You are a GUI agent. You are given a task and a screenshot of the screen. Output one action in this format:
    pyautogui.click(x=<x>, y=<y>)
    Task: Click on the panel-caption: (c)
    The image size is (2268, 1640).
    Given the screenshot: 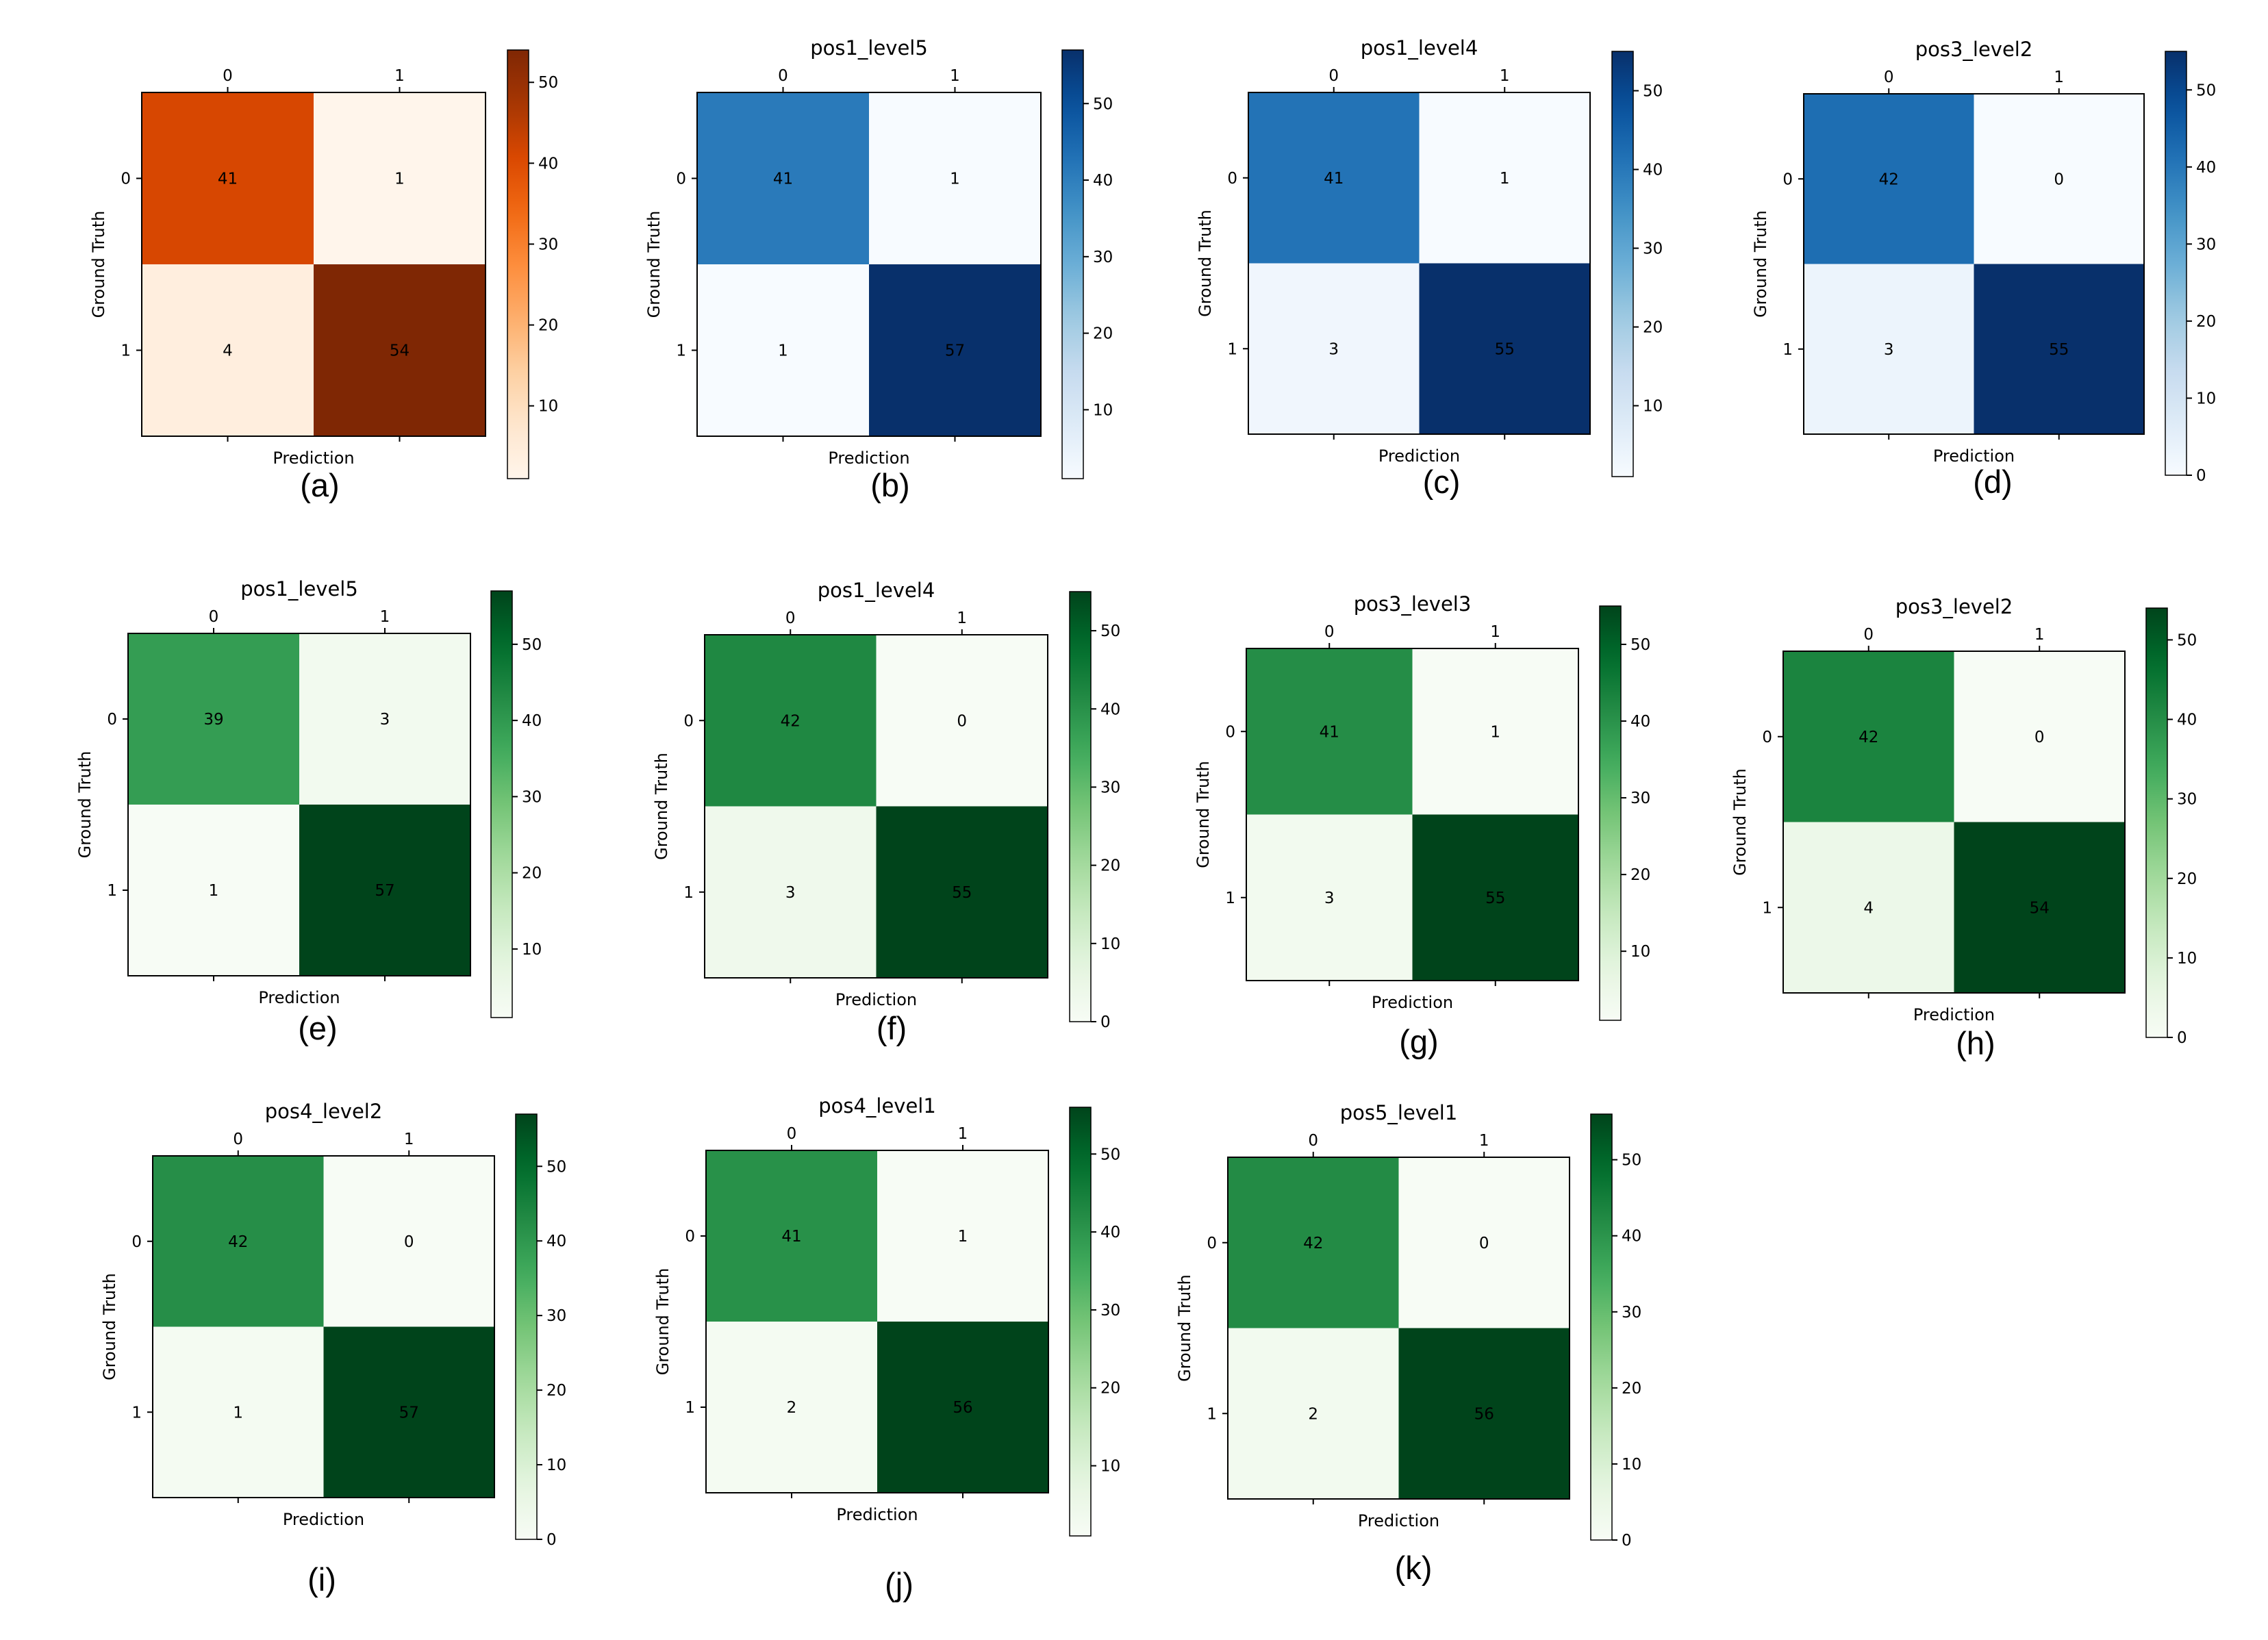 What is the action you would take?
    pyautogui.click(x=1442, y=482)
    